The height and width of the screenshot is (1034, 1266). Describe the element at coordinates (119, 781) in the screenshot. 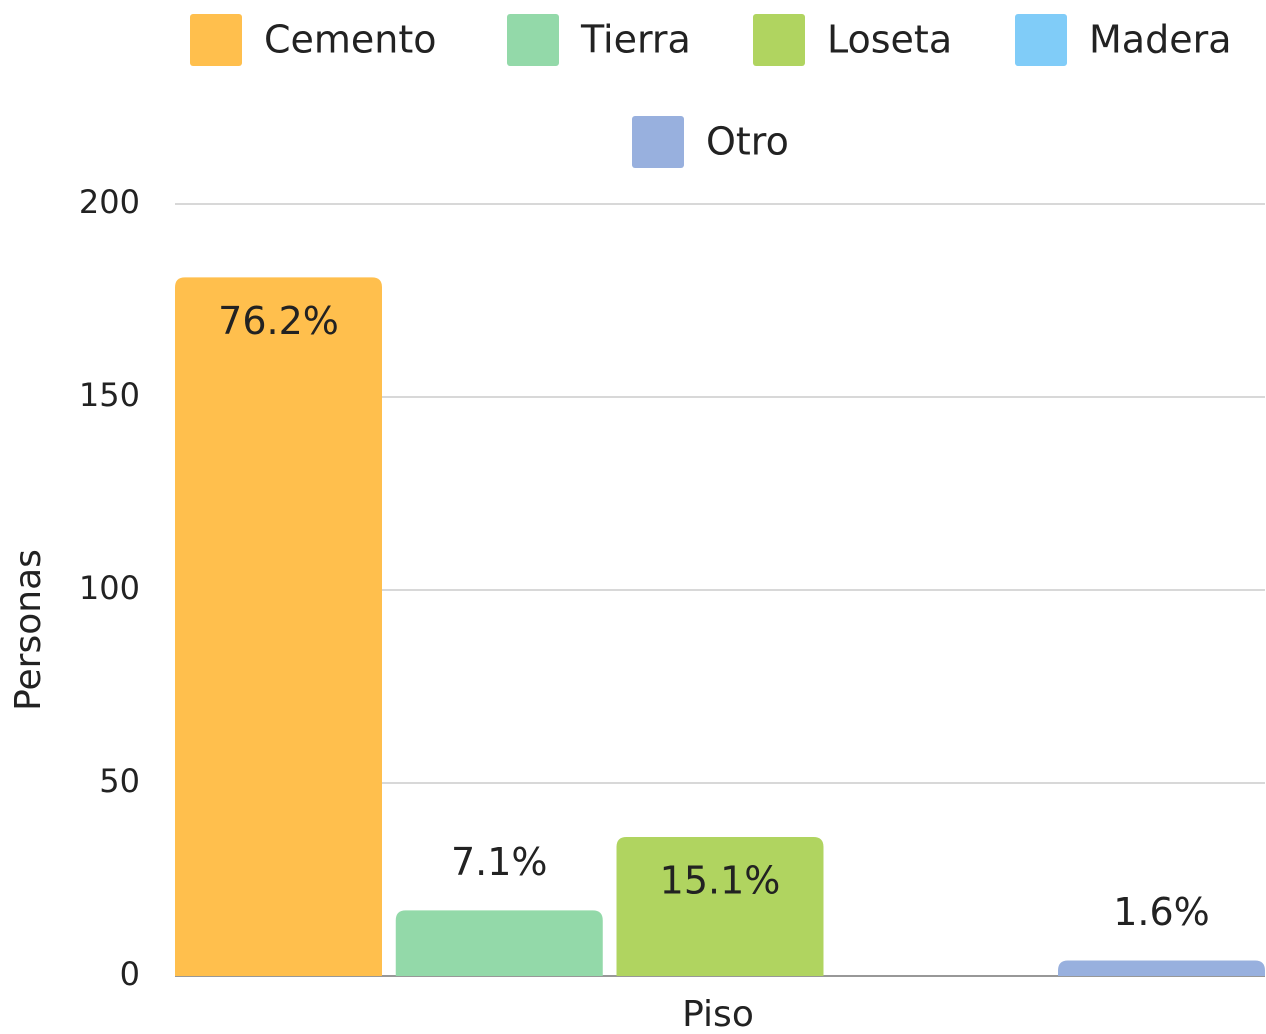

I see `y-tick-label: 50` at that location.